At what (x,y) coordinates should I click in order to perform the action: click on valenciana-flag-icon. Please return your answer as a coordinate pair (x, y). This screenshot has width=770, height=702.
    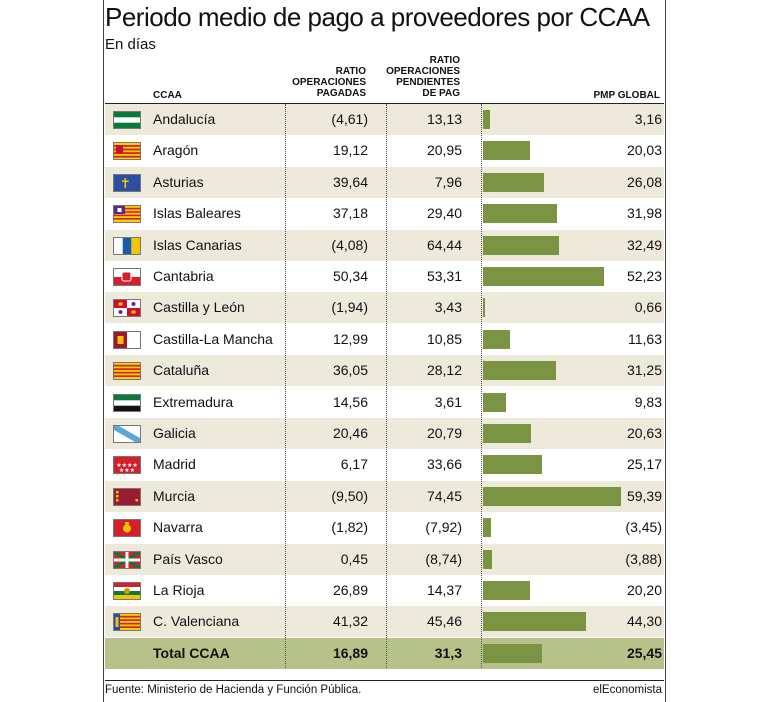
    Looking at the image, I should click on (127, 622).